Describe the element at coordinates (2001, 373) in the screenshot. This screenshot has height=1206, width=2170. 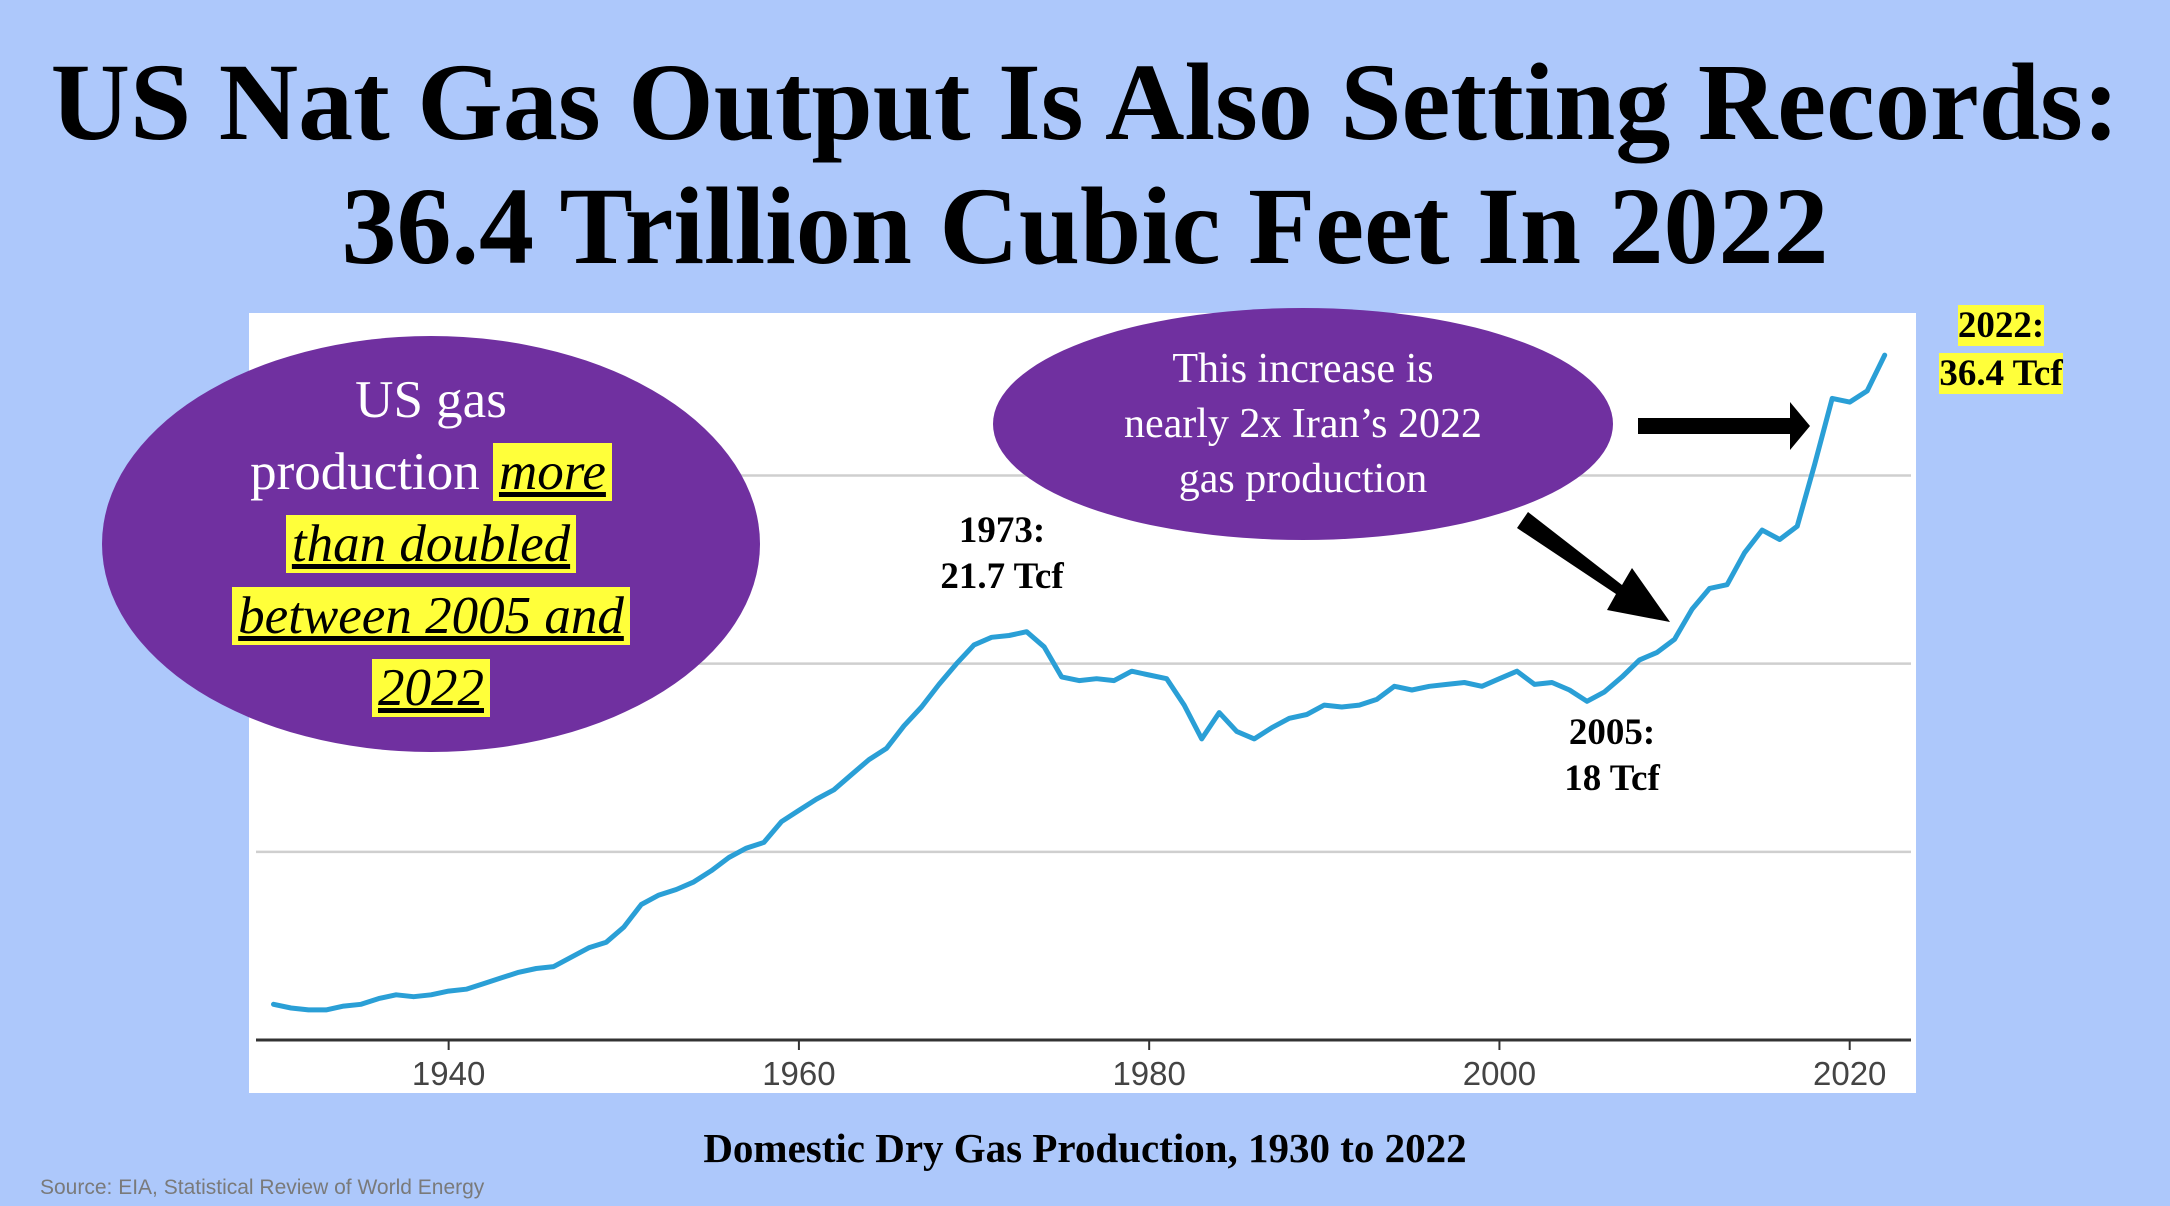
I see `annotation-2022-value: 36.4 Tcf` at that location.